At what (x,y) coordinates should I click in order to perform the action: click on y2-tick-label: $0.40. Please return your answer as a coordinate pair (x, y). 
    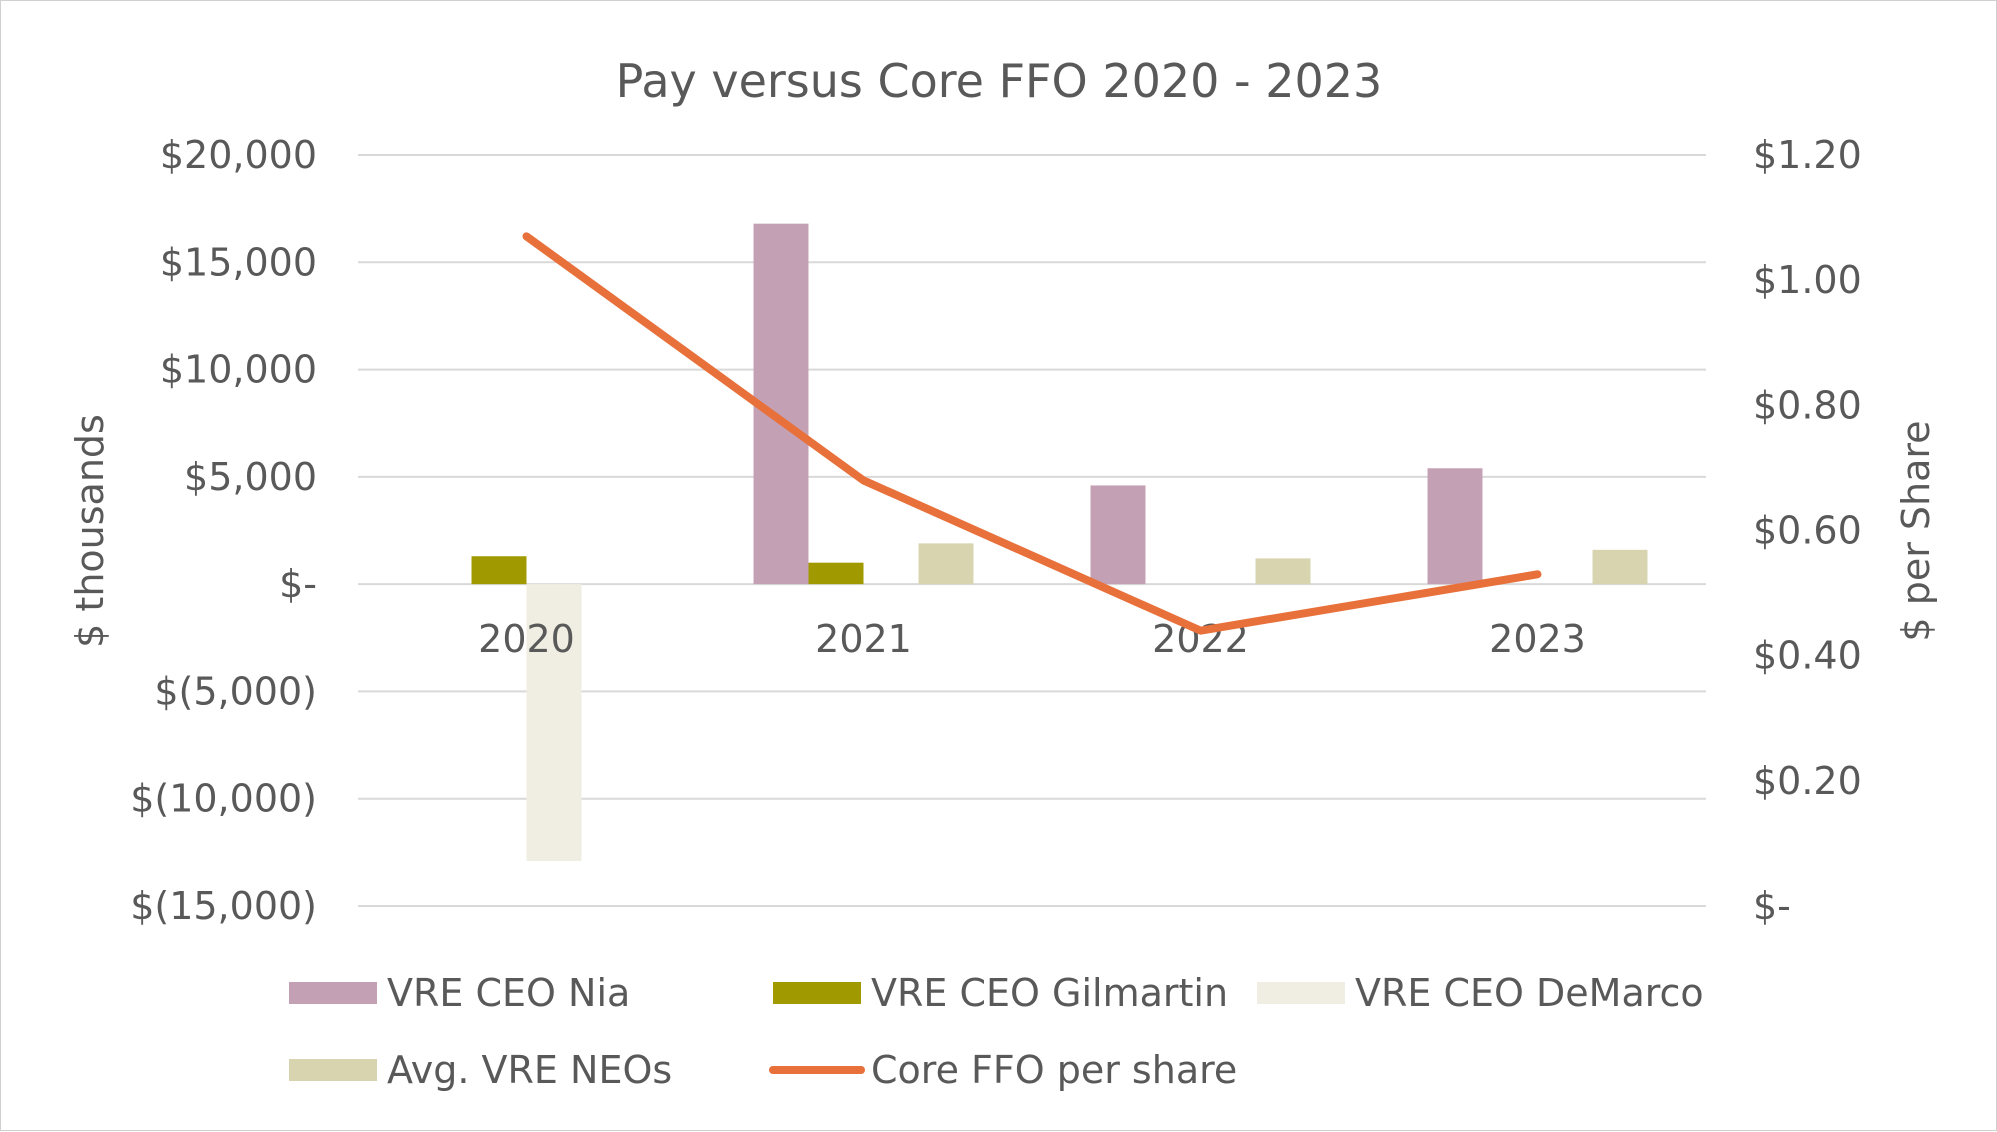
    Looking at the image, I should click on (1807, 656).